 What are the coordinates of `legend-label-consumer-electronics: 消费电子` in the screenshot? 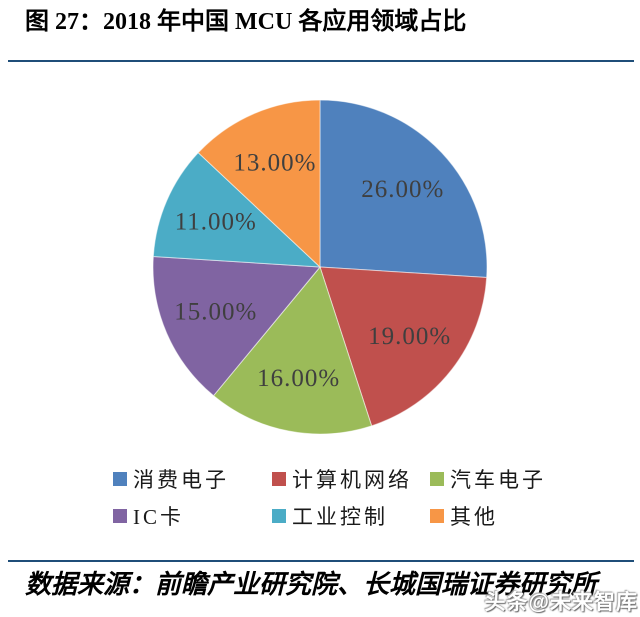 It's located at (181, 480).